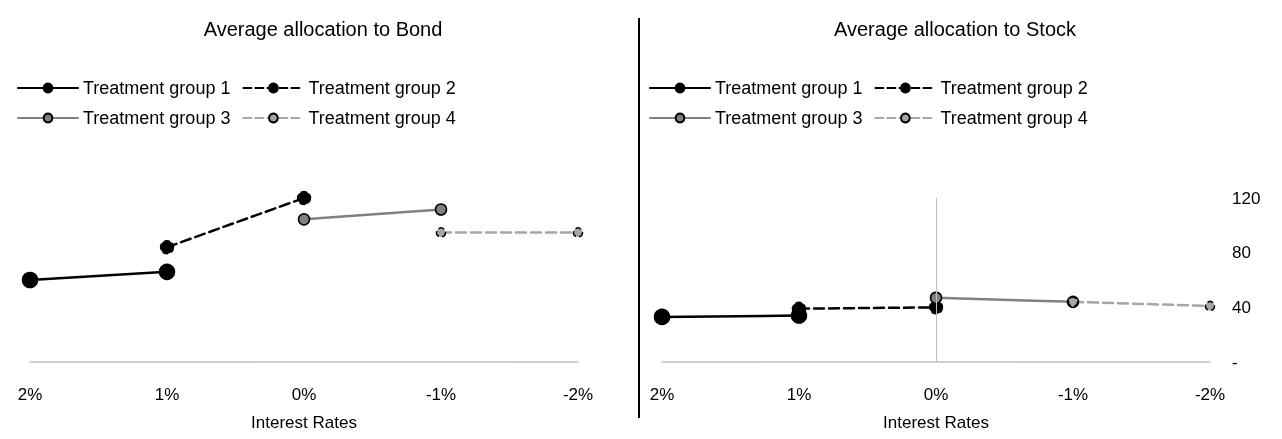 The height and width of the screenshot is (439, 1282). Describe the element at coordinates (955, 29) in the screenshot. I see `chart-title: Average allocation to Stock` at that location.